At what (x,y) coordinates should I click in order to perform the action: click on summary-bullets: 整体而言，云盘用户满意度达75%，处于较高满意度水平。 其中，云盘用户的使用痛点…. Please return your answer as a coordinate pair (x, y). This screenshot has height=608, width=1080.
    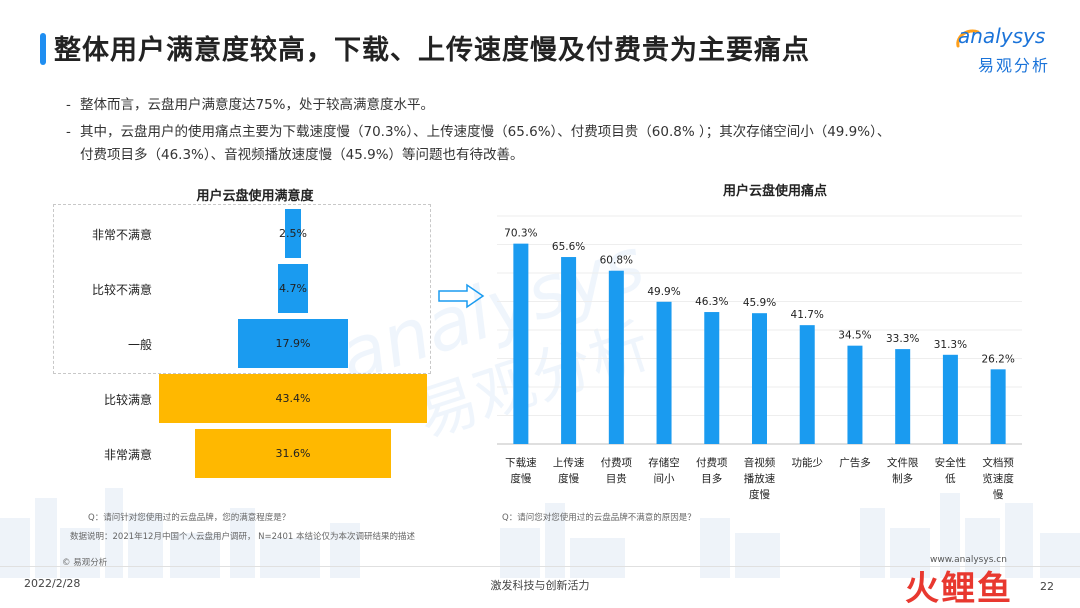
    Looking at the image, I should click on (561, 130).